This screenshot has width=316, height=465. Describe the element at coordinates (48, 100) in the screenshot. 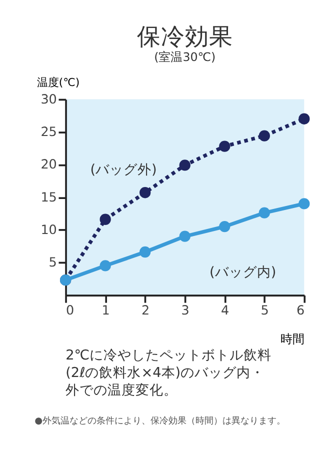

I see `y-tick-label: 30` at that location.